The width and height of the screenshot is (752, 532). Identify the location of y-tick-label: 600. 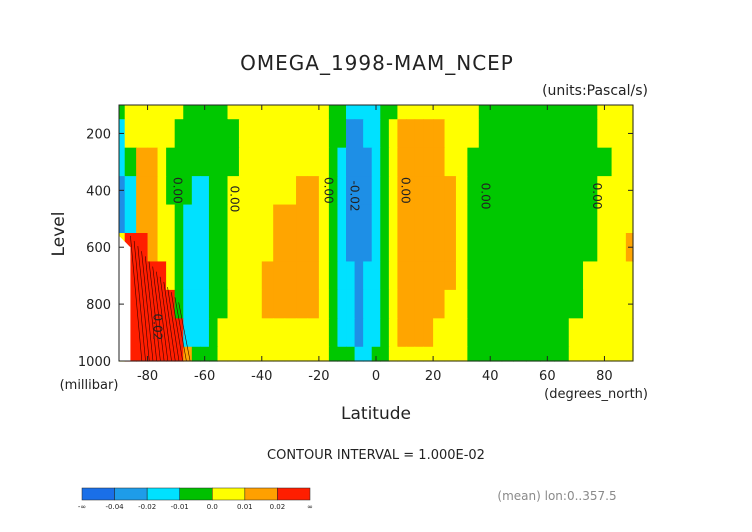
(98, 248).